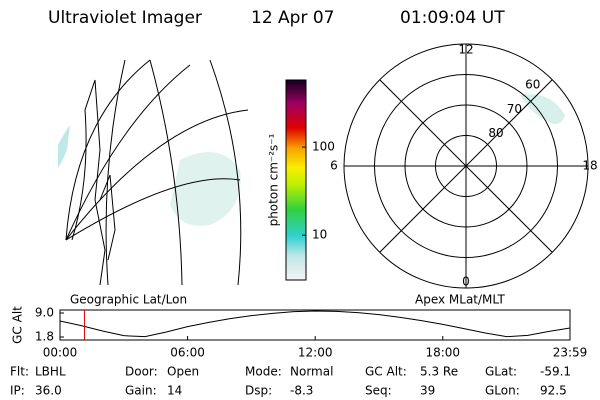 Image resolution: width=600 pixels, height=400 pixels. What do you see at coordinates (187, 353) in the screenshot?
I see `alt-x-tick-label: 06:00` at bounding box center [187, 353].